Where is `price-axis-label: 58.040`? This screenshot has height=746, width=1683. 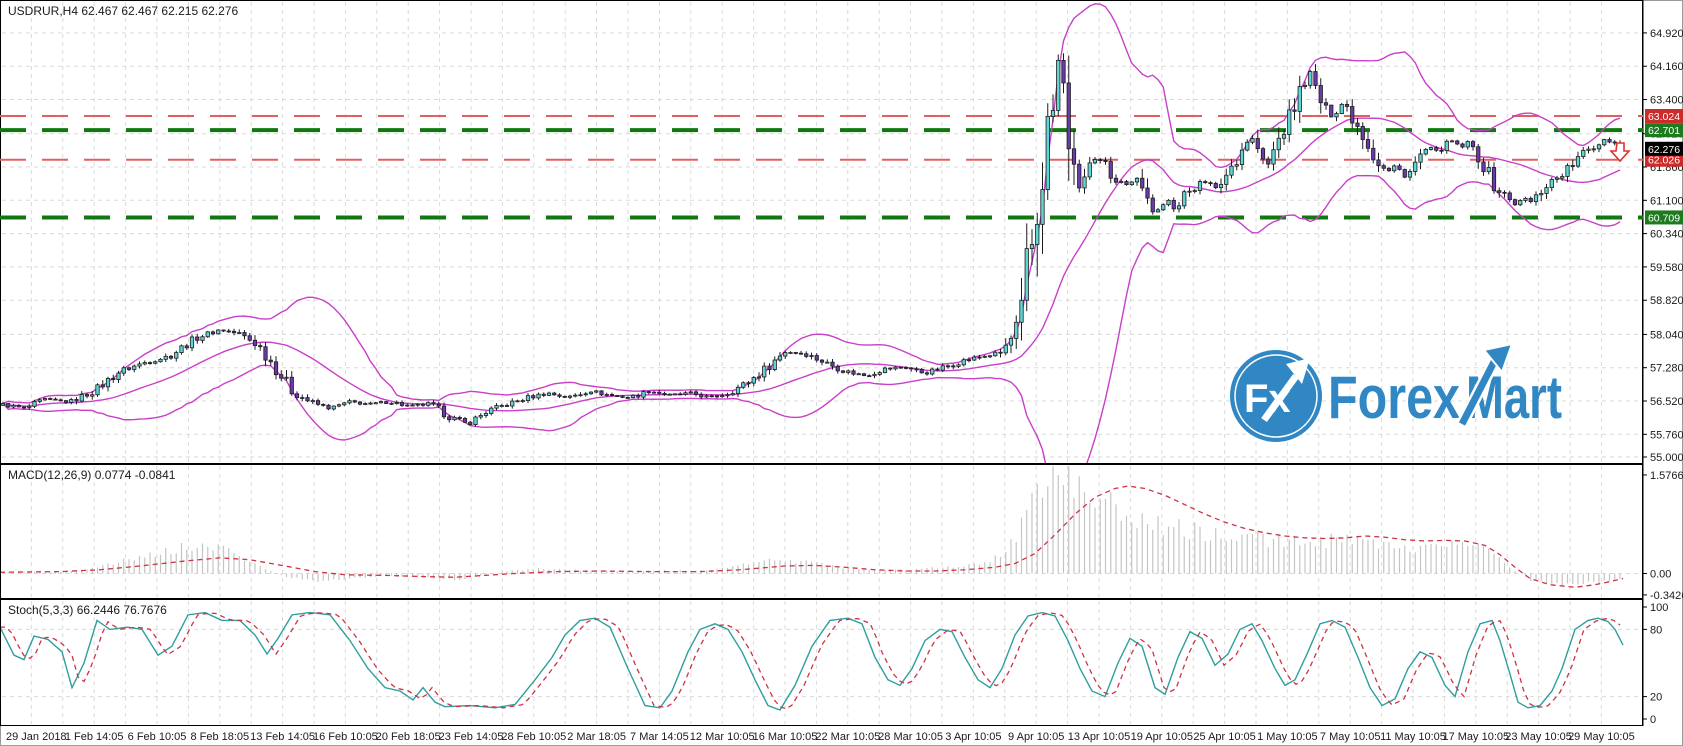 price-axis-label: 58.040 is located at coordinates (1666, 335).